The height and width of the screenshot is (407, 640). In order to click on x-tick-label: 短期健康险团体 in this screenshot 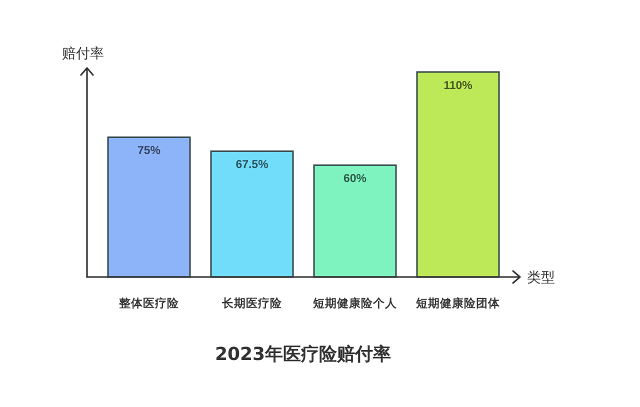, I will do `click(458, 303)`.